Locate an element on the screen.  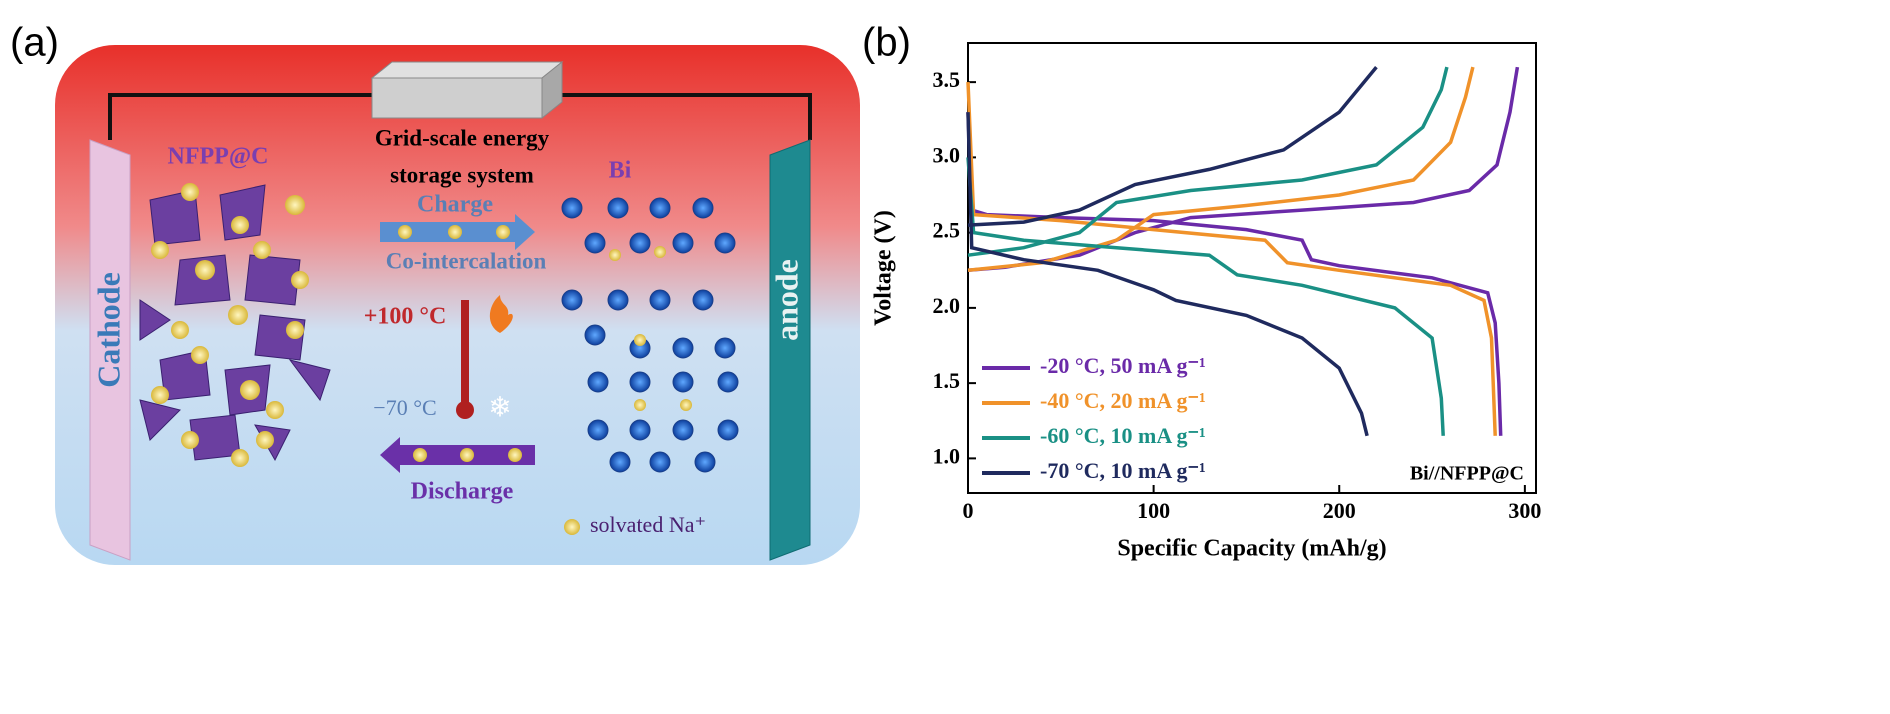
system-label: Grid-scale energy is located at coordinates (462, 137).